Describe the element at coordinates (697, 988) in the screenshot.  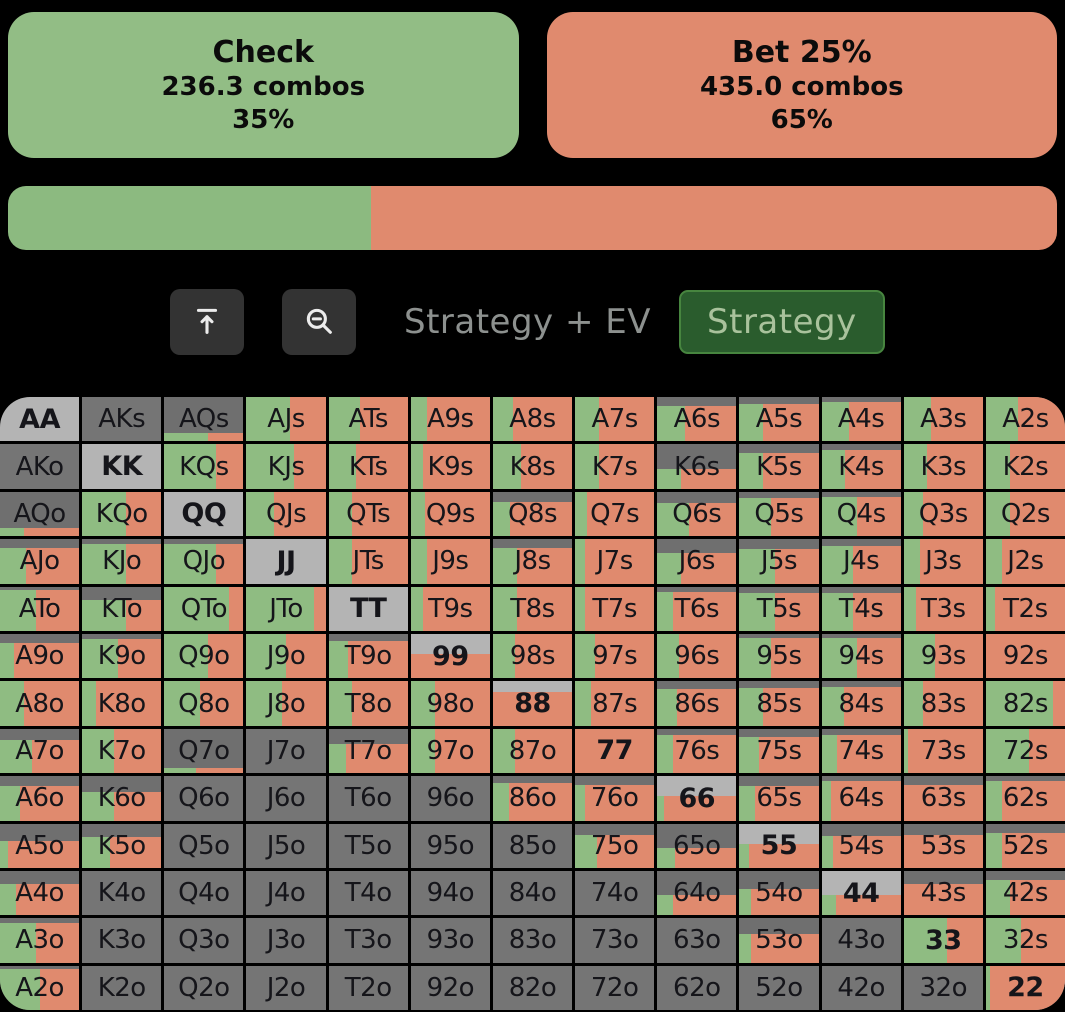
I see `hand-cell-62o: 62o` at that location.